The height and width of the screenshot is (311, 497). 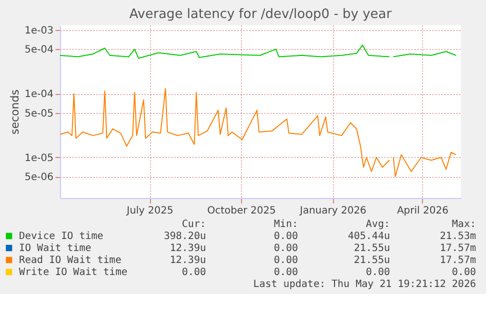 What do you see at coordinates (39, 94) in the screenshot?
I see `y-tick-label: 1e-04` at bounding box center [39, 94].